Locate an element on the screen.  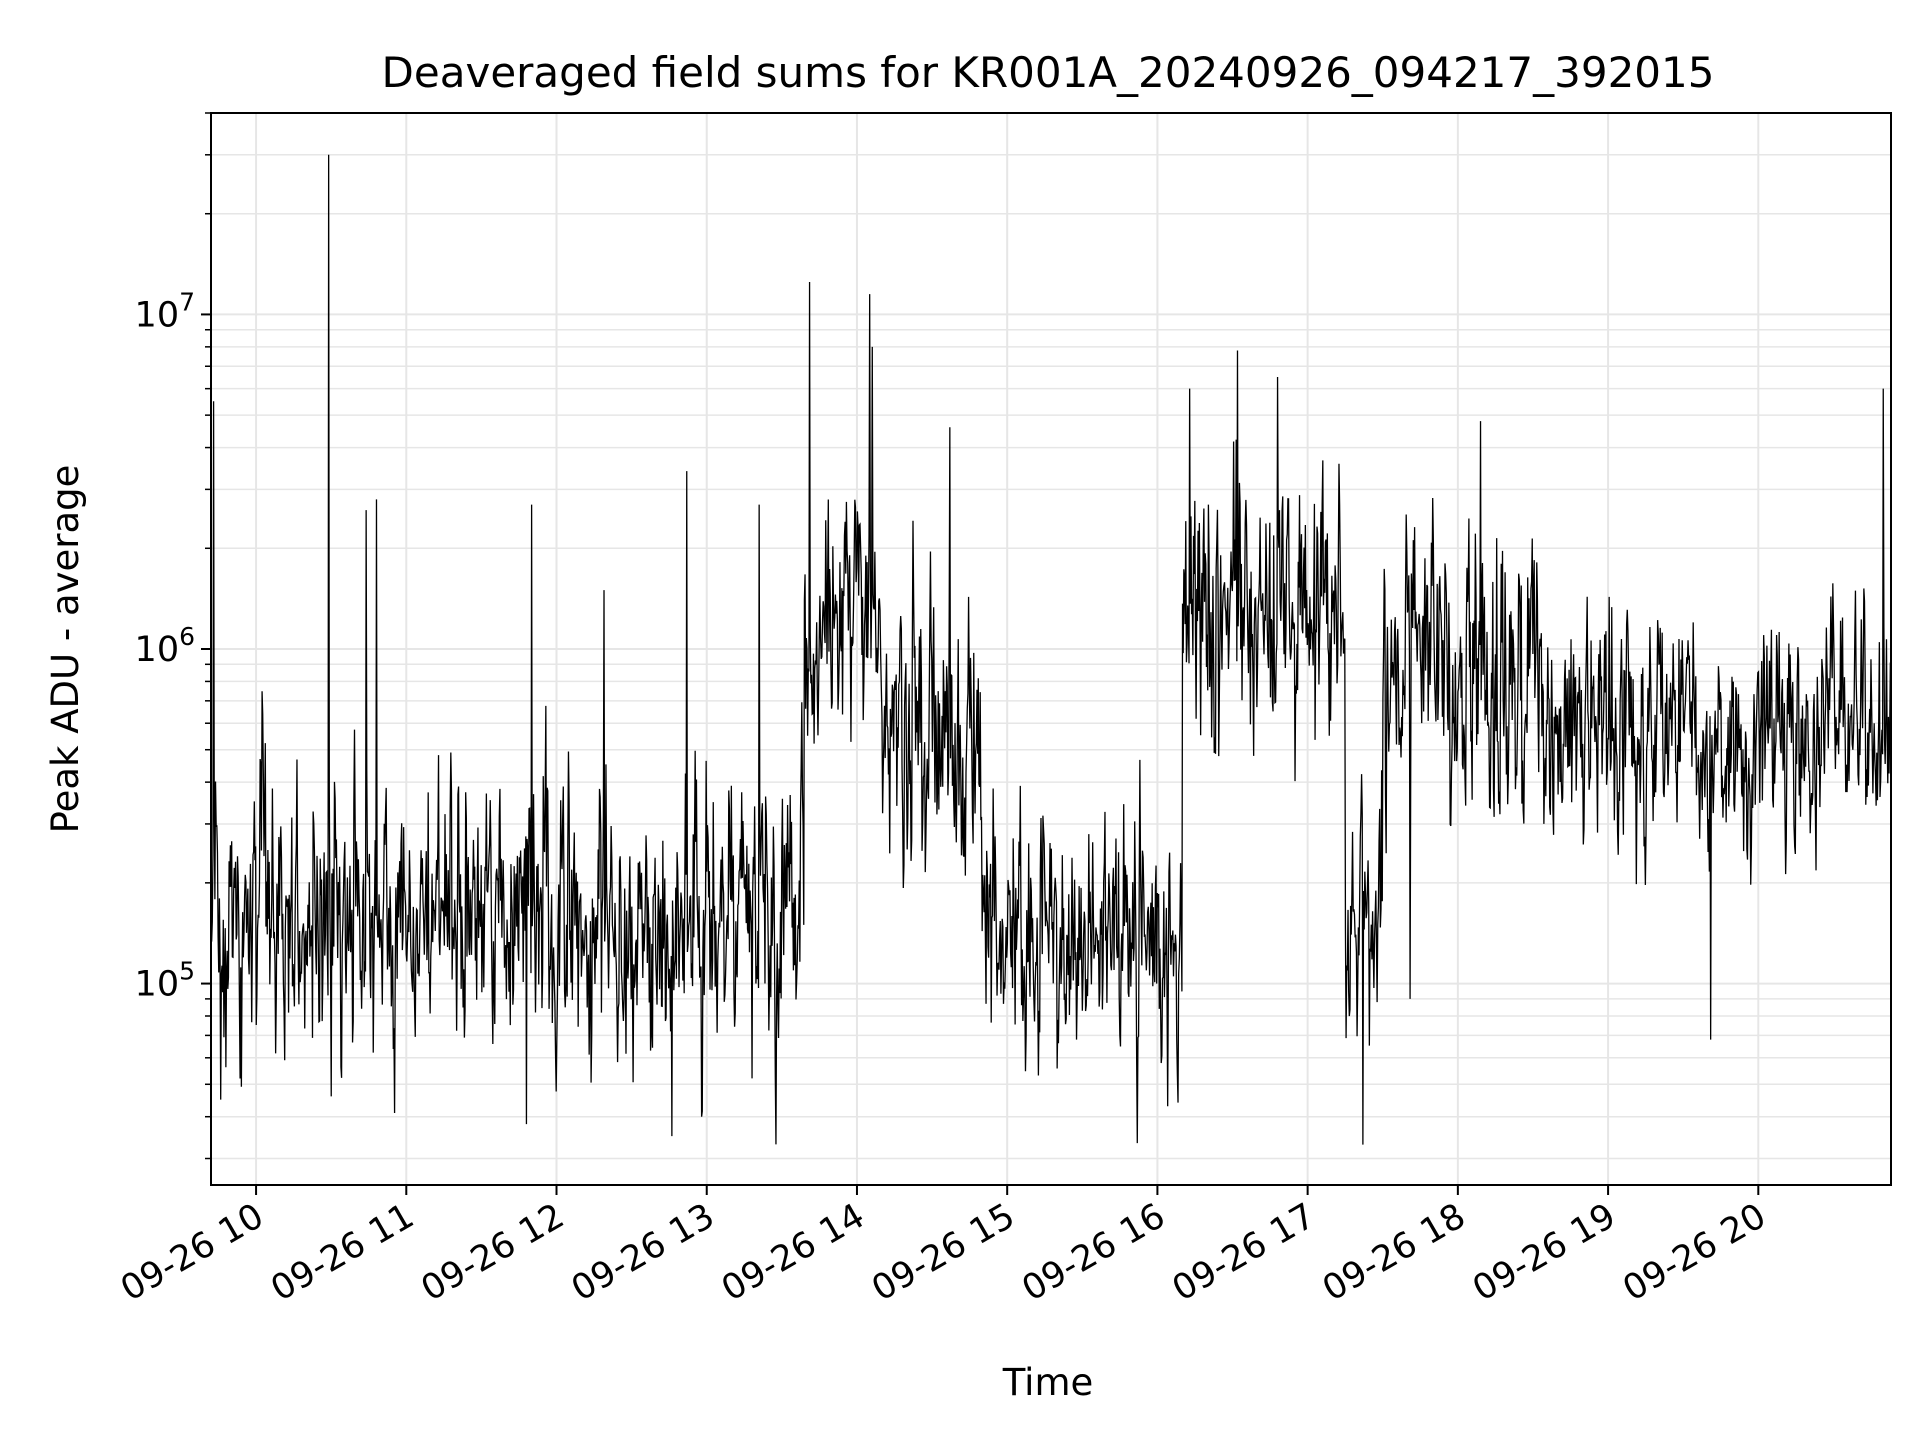
y-tick-label: 10⁷ is located at coordinates (165, 311).